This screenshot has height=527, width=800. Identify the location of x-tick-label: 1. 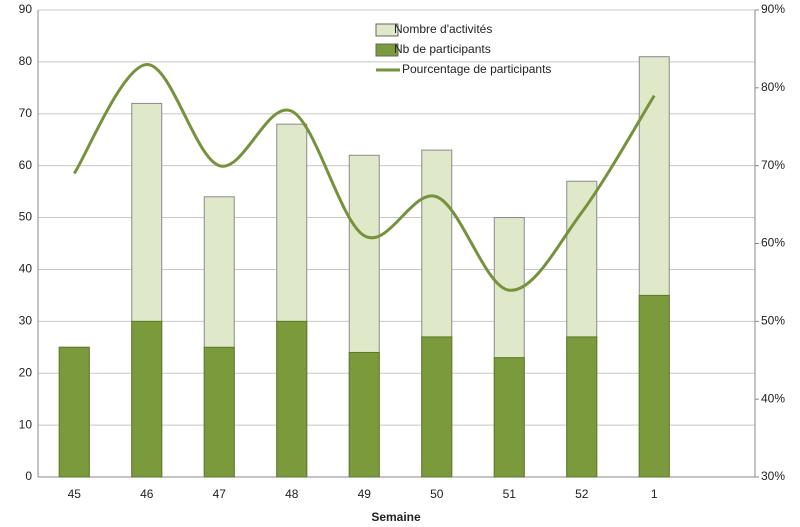
(654, 494).